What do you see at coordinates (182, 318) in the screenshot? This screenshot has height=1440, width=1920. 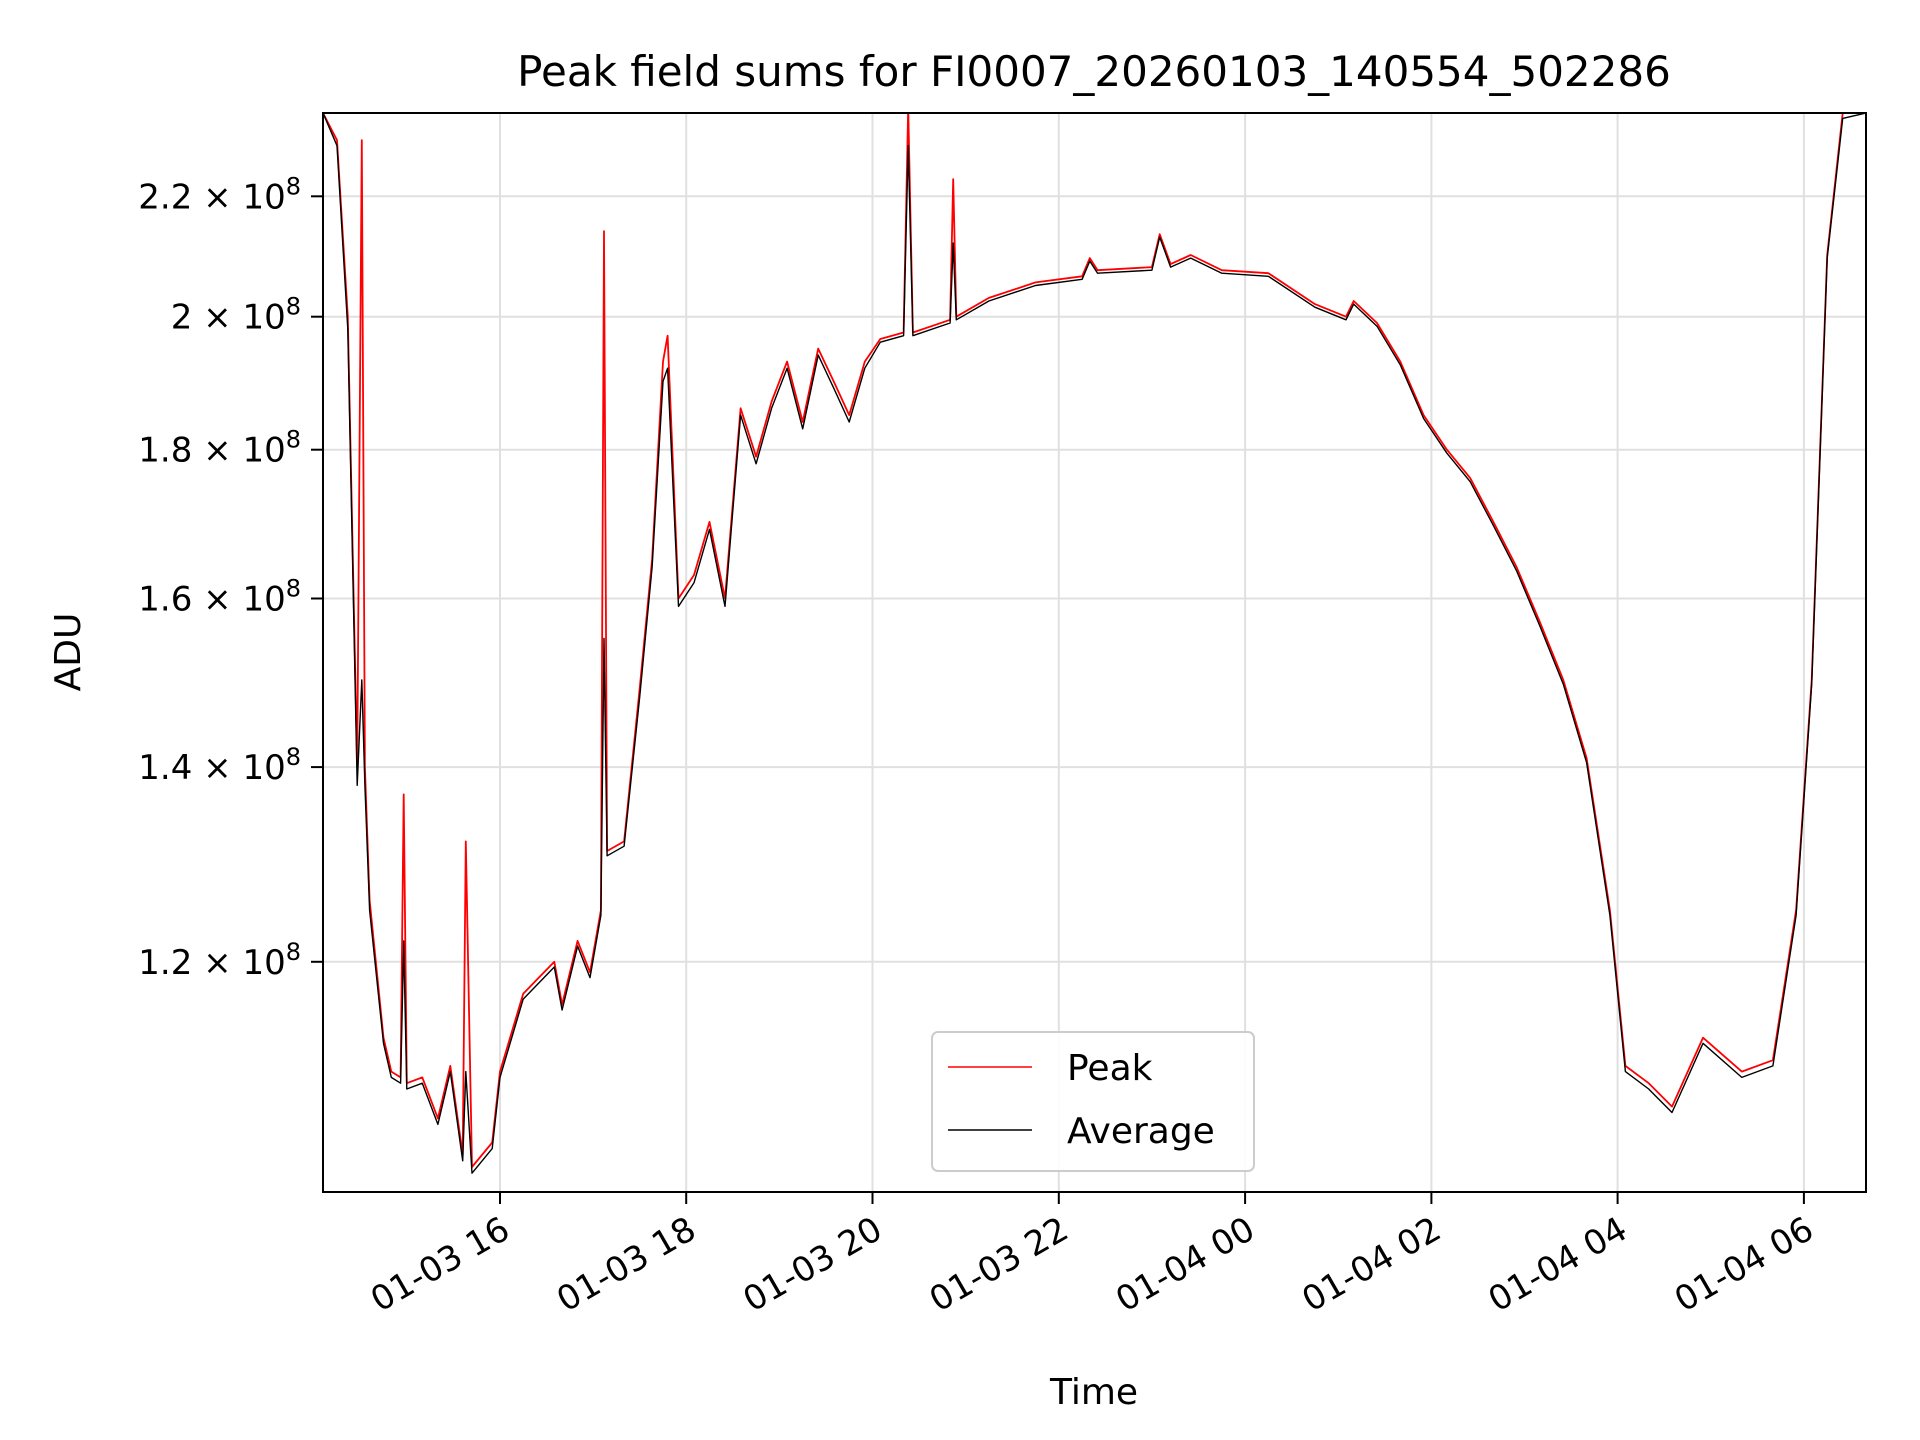 I see `y-tick-mantissa: 2` at bounding box center [182, 318].